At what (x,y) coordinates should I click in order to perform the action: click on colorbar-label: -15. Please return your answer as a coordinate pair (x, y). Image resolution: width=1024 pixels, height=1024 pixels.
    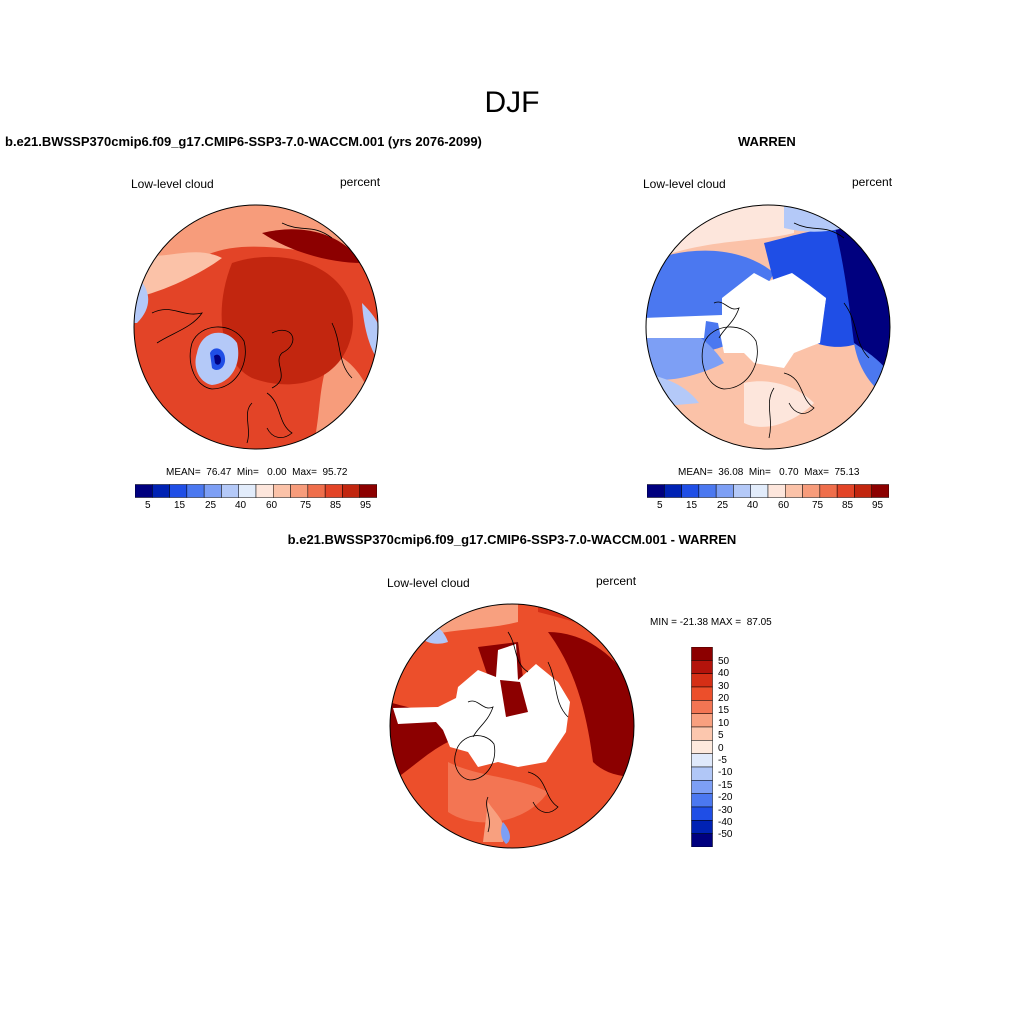
    Looking at the image, I should click on (725, 785).